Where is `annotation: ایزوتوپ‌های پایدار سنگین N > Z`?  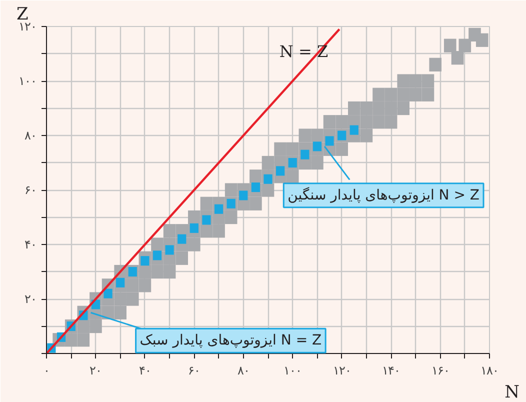 annotation: ایزوتوپ‌های پایدار سنگین N > Z is located at coordinates (384, 195).